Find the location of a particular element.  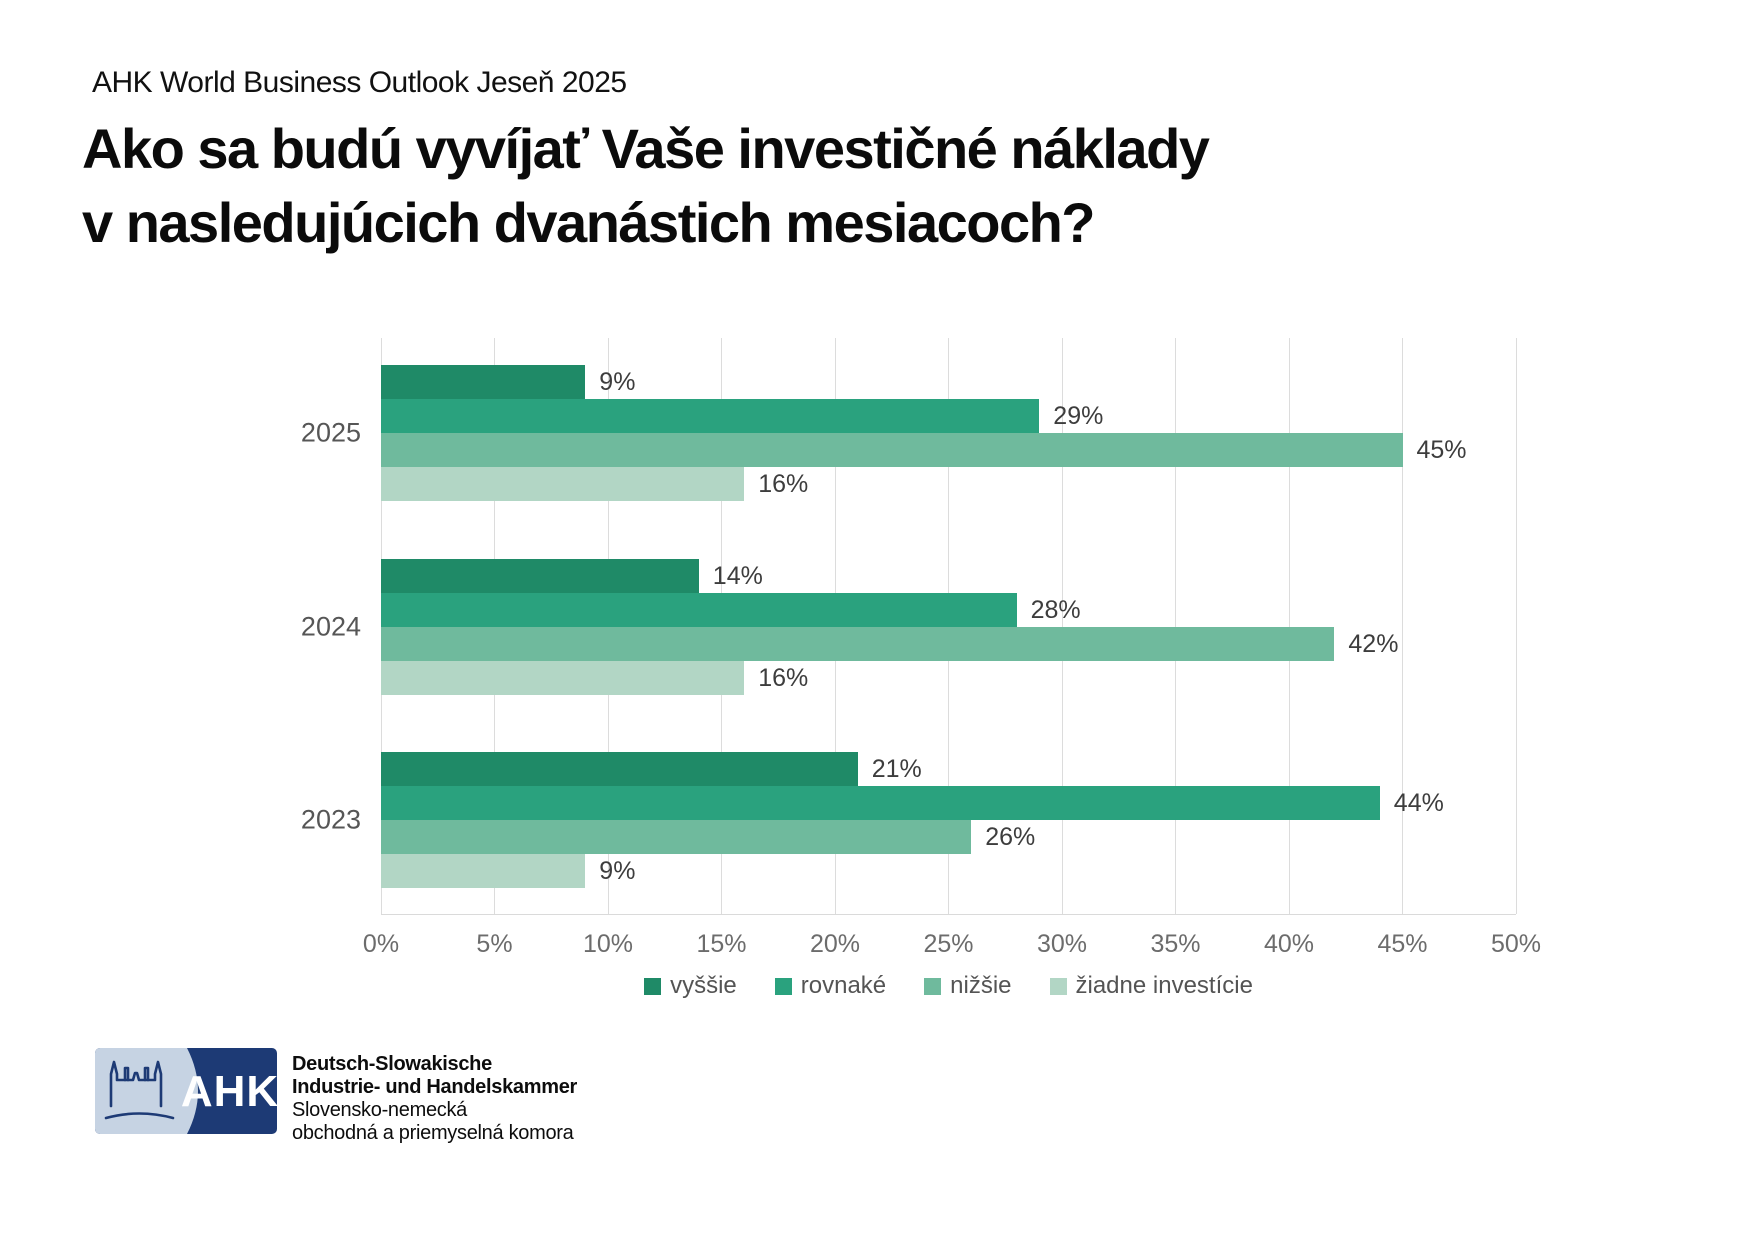

chart-title-line2: v nasledujúcich dvanástich mesiacoch? is located at coordinates (589, 223).